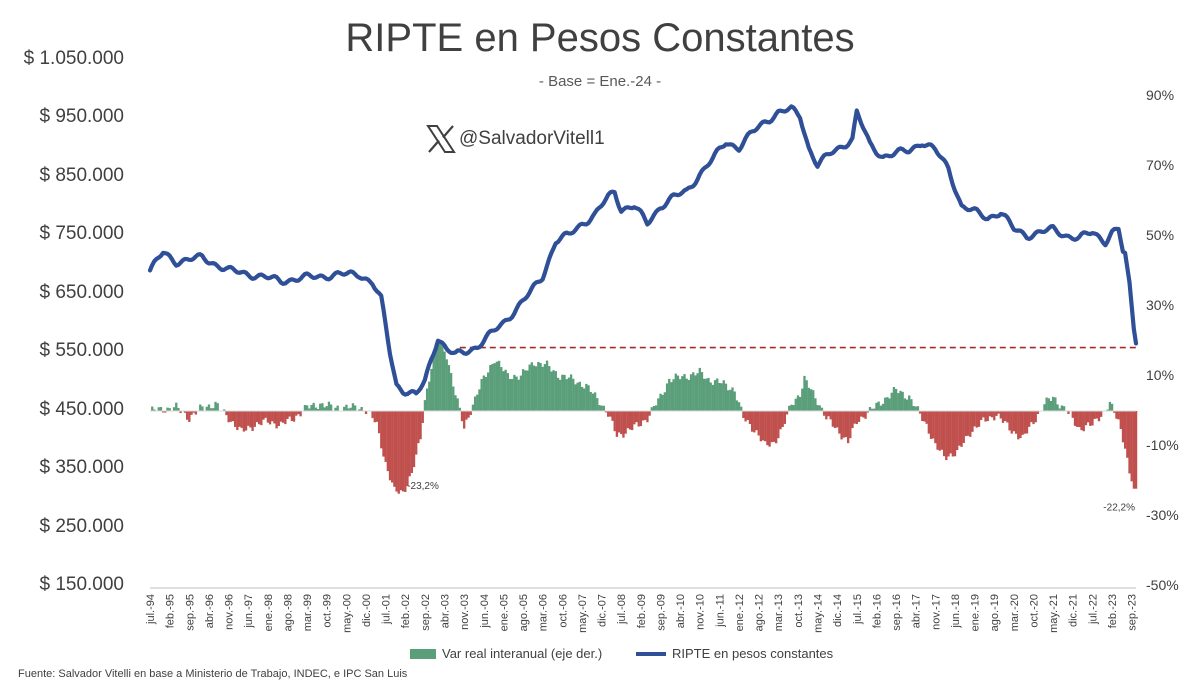 The image size is (1200, 680). Describe the element at coordinates (1160, 165) in the screenshot. I see `right-axis-tick: 70%` at that location.